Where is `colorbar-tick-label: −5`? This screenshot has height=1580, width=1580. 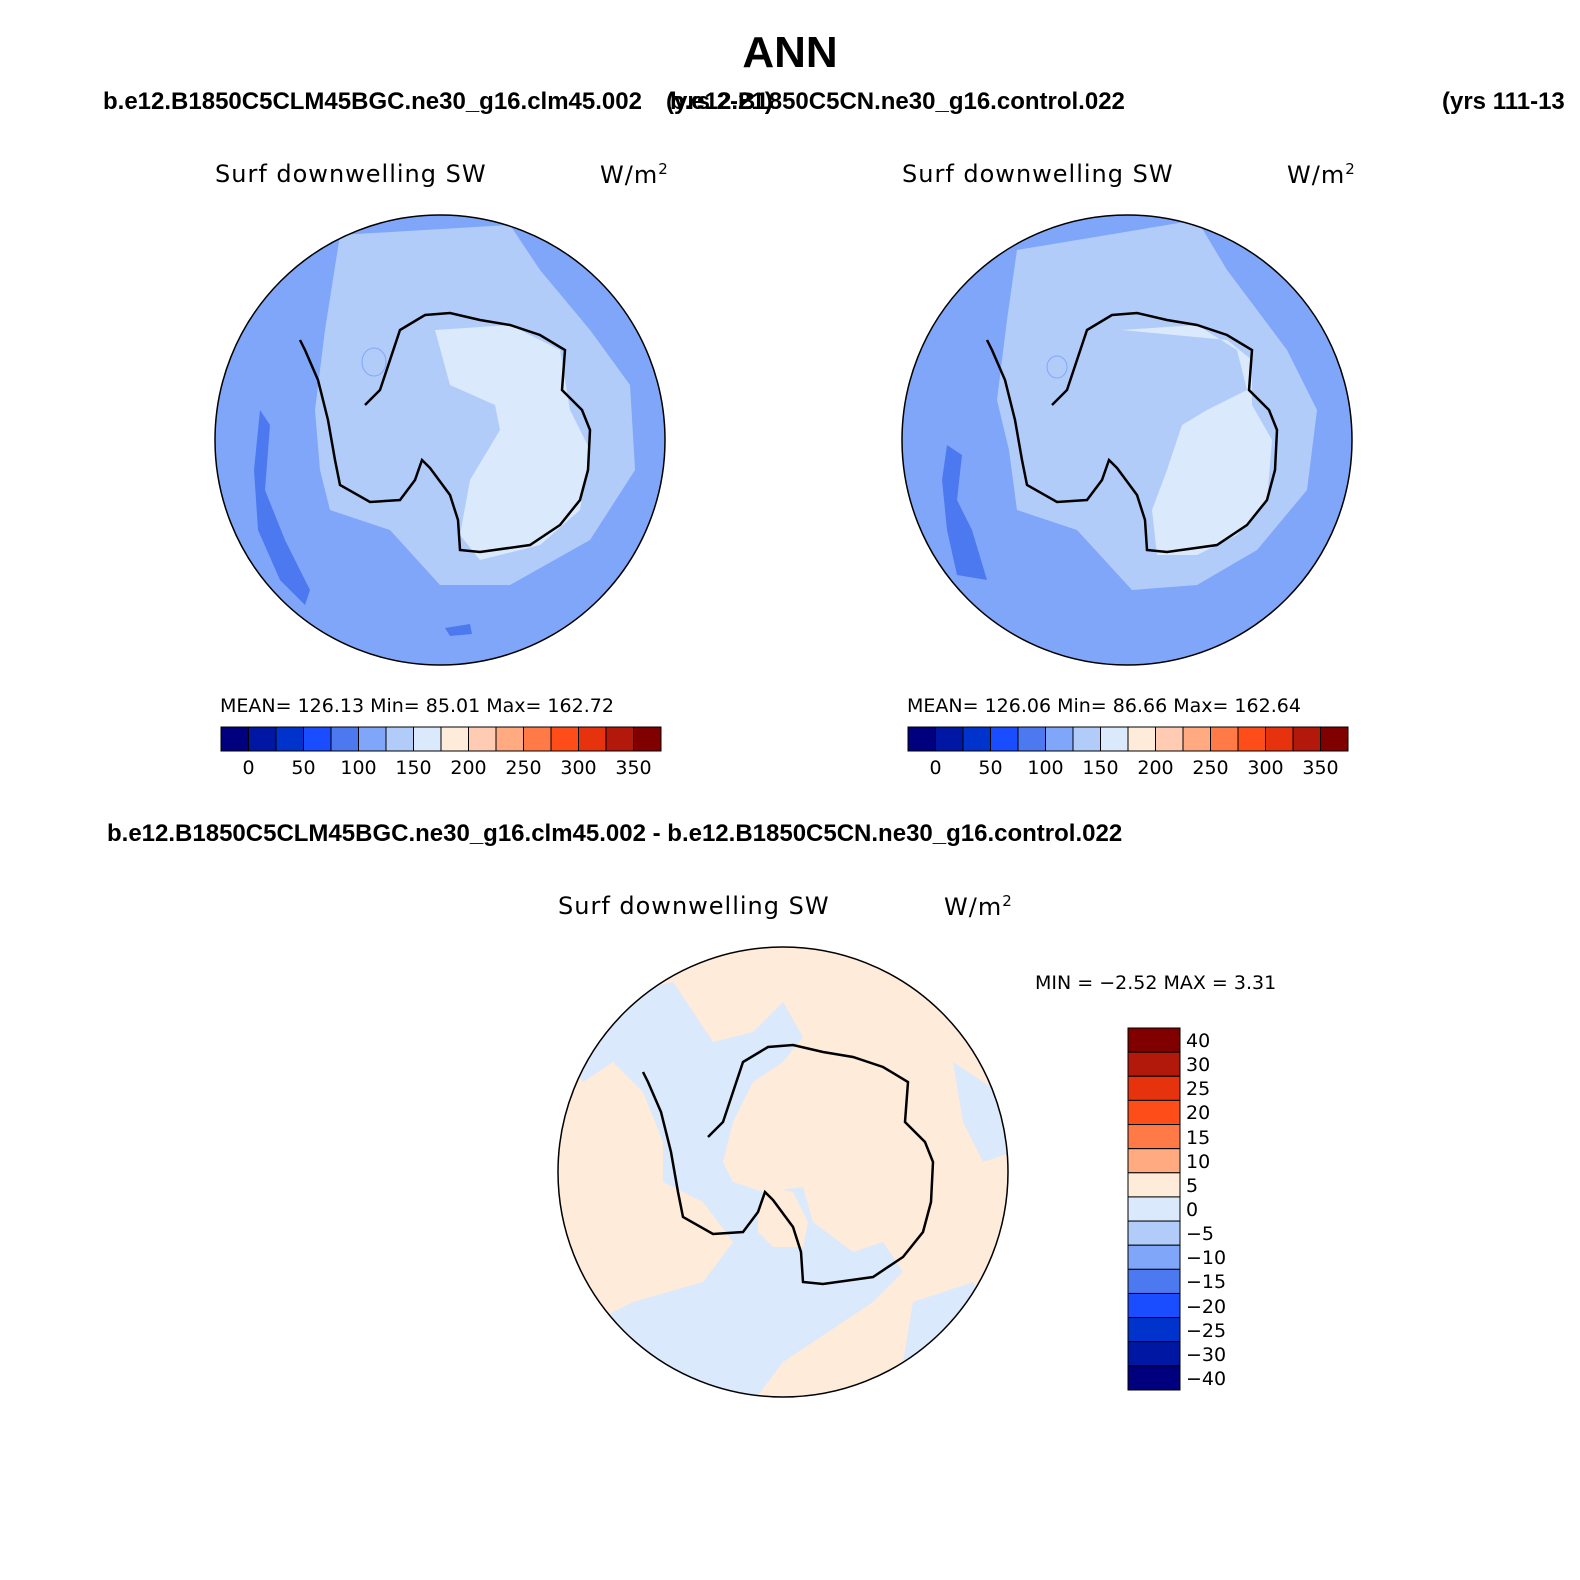 colorbar-tick-label: −5 is located at coordinates (1200, 1234).